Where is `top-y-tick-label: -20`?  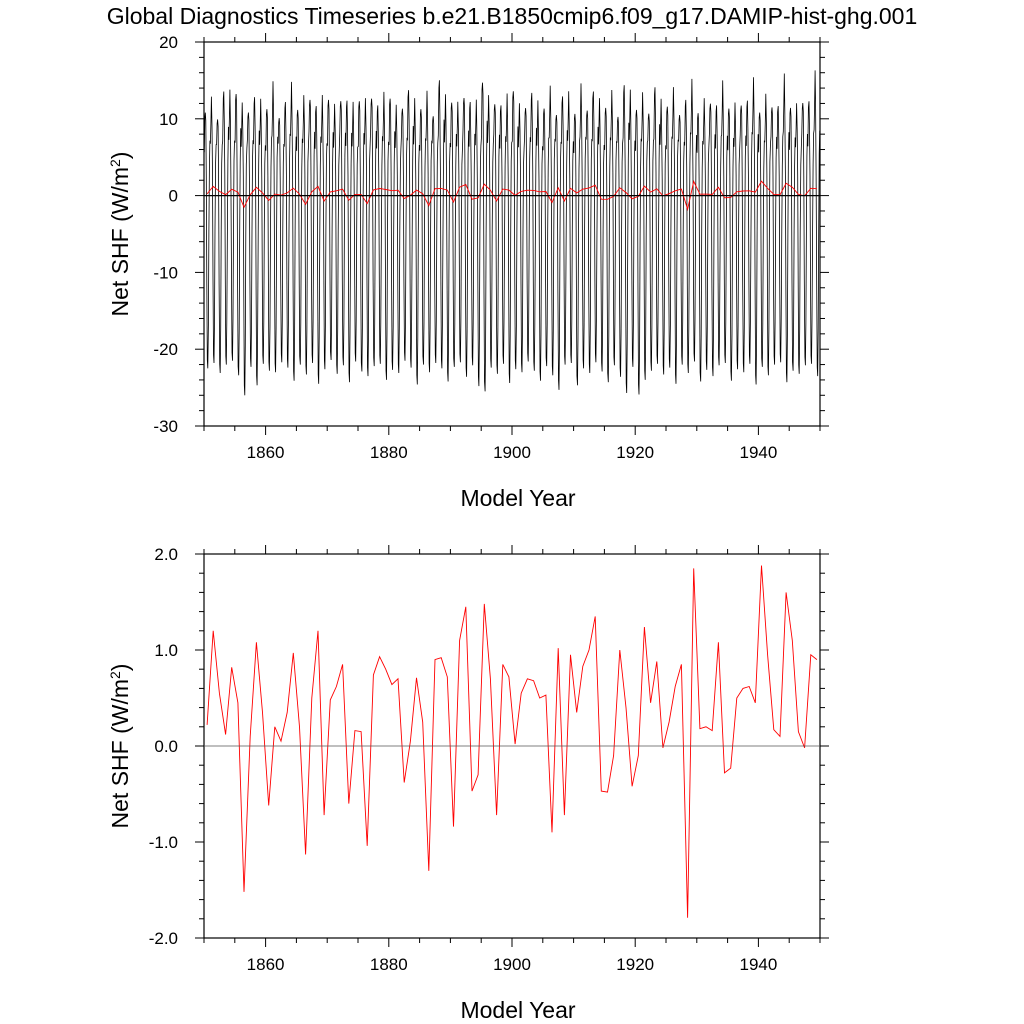 top-y-tick-label: -20 is located at coordinates (165, 349).